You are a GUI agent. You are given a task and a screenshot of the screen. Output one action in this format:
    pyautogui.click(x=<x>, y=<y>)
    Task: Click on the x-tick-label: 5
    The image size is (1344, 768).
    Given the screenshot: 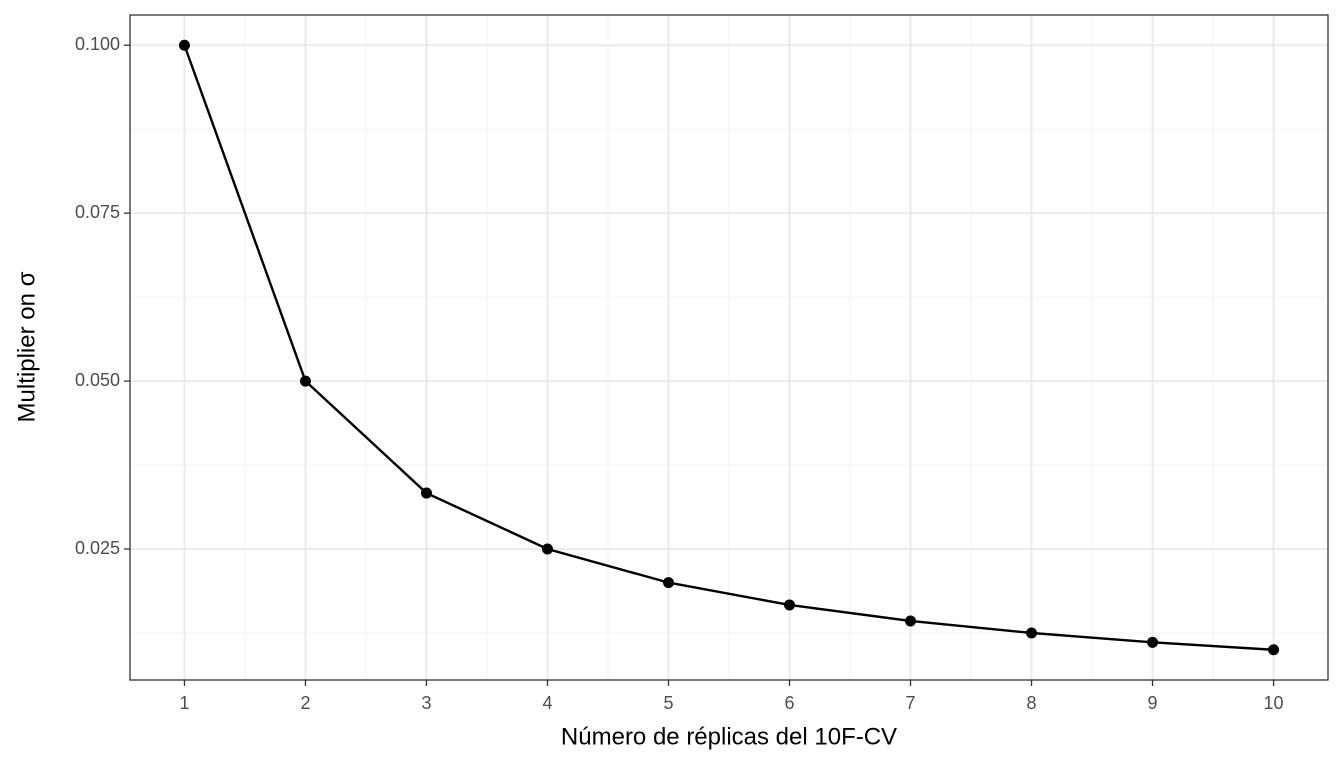 What is the action you would take?
    pyautogui.click(x=668, y=703)
    